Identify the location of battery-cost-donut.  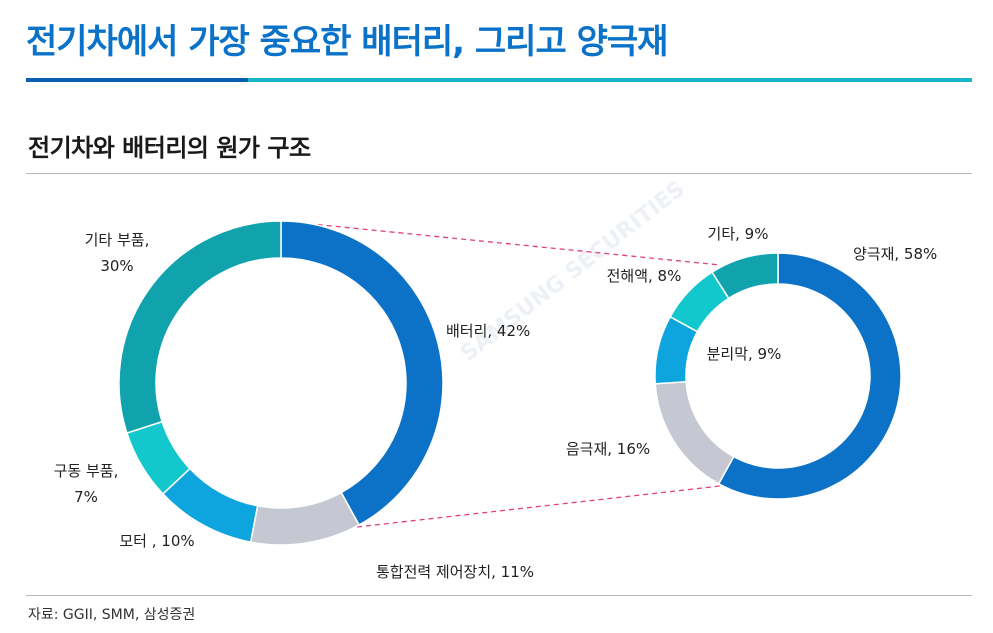
(778, 376).